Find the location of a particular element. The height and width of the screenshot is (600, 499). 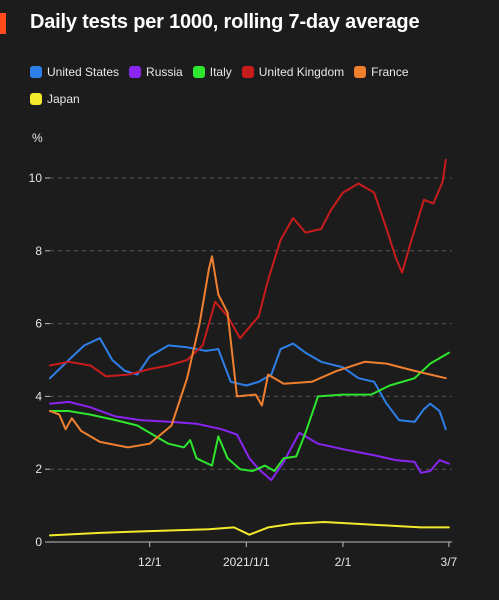

y-tick-label: 10 is located at coordinates (36, 178).